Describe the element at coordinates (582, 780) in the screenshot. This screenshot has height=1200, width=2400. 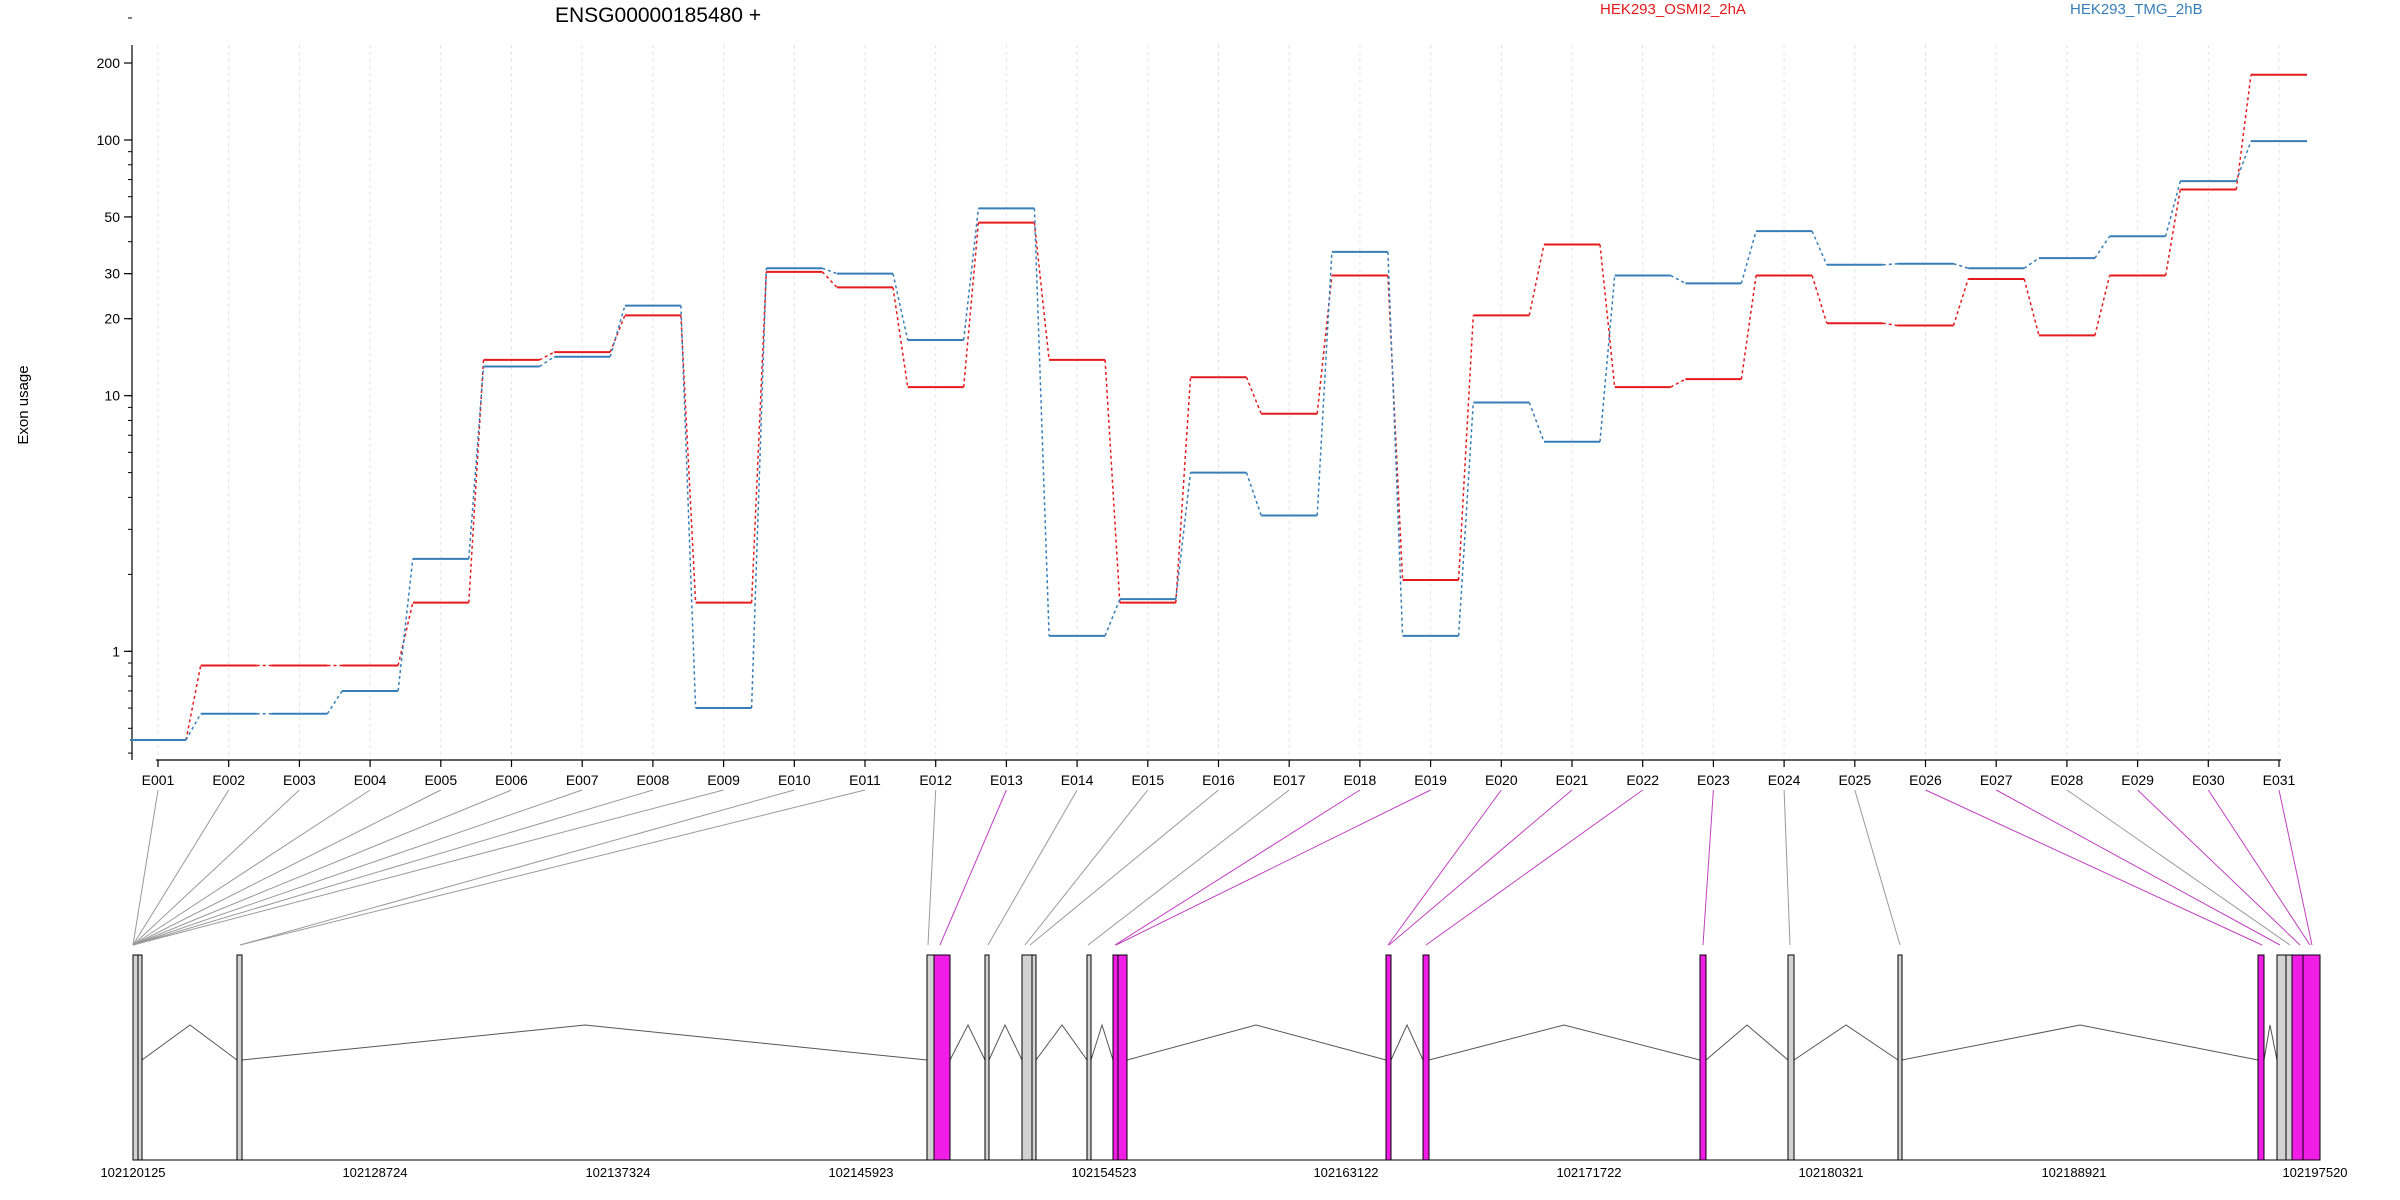
I see `x-tick-label: E007` at that location.